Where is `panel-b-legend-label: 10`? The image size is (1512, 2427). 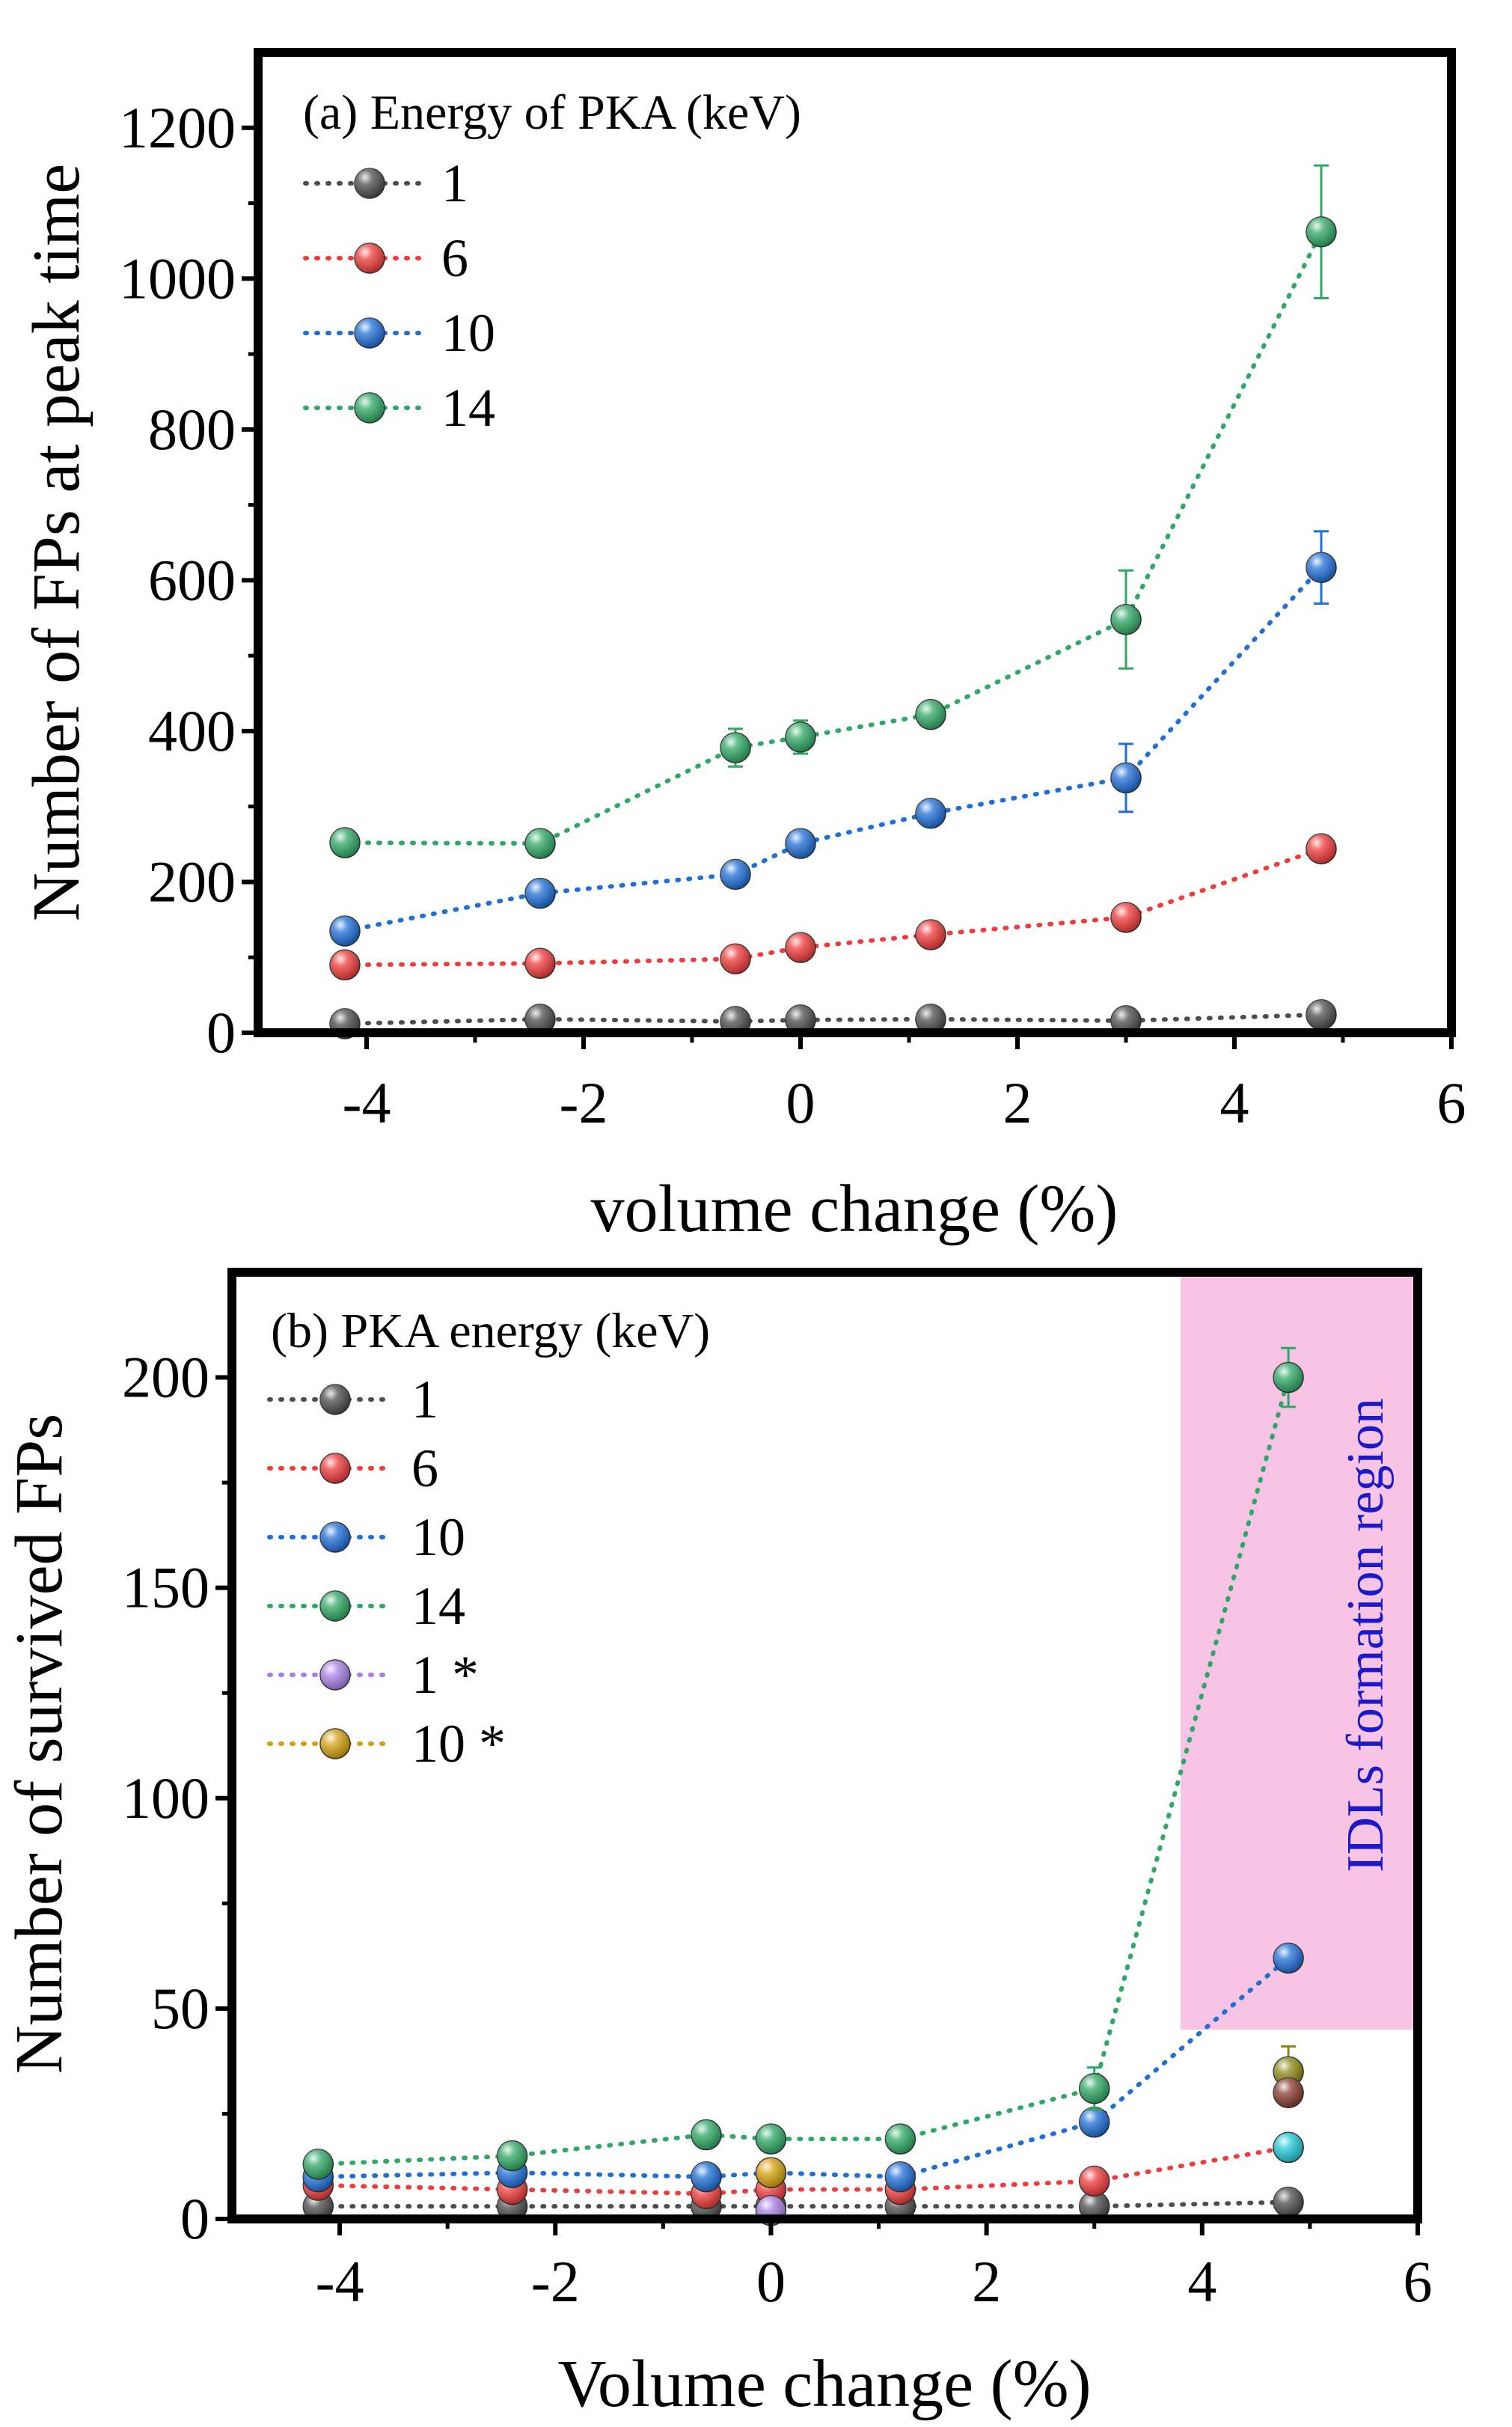
panel-b-legend-label: 10 is located at coordinates (438, 1537).